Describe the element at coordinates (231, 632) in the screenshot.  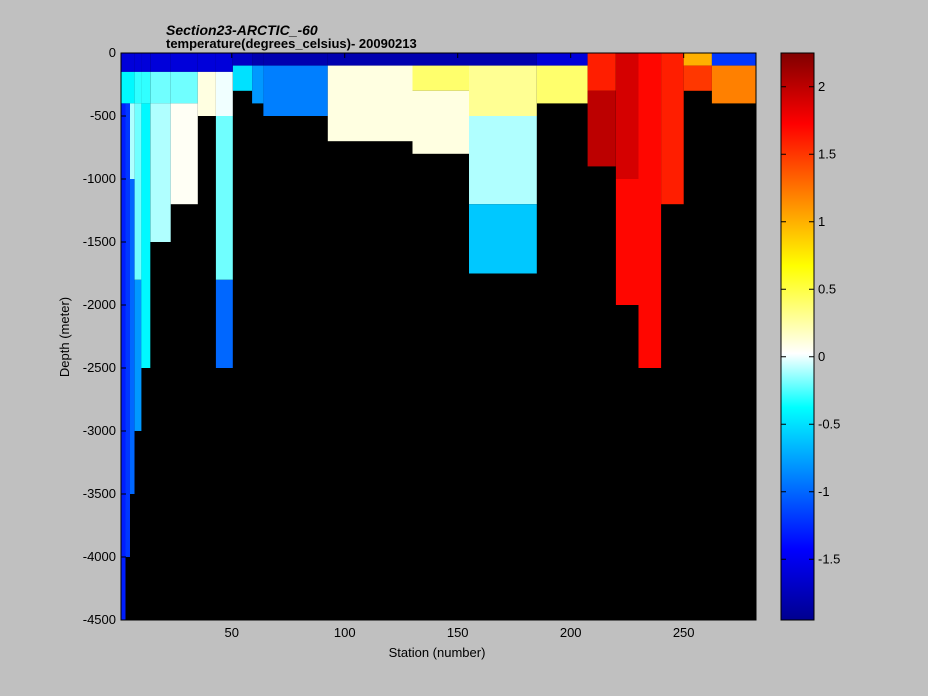
I see `x-tick-label: 50` at that location.